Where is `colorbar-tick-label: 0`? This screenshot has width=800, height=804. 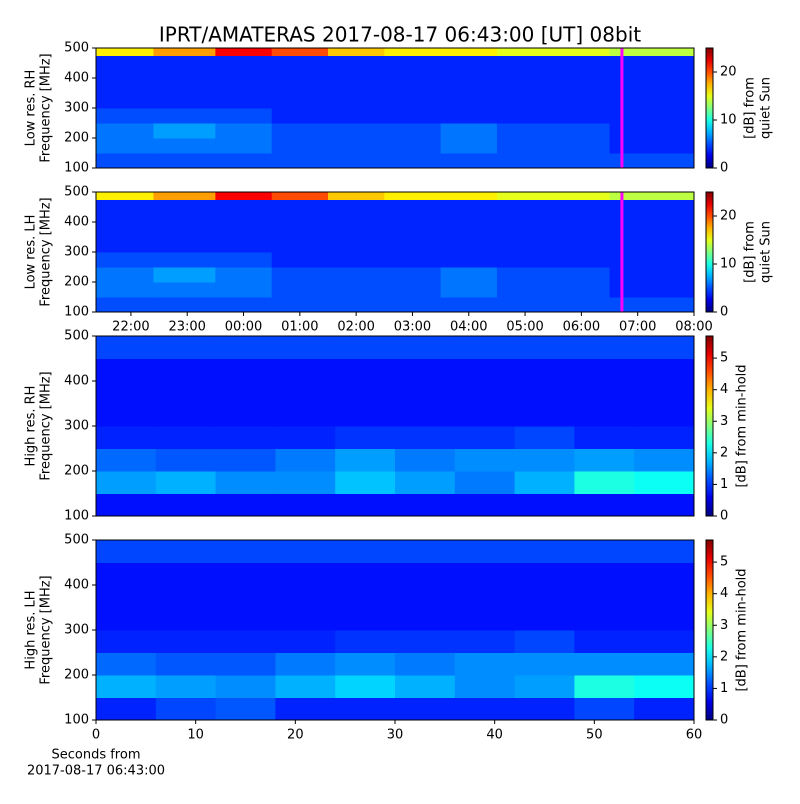 colorbar-tick-label: 0 is located at coordinates (724, 516).